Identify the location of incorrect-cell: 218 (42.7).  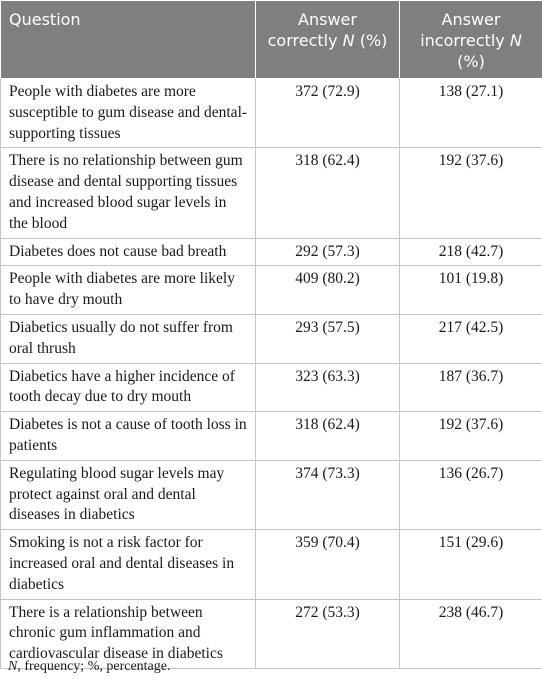
(470, 252).